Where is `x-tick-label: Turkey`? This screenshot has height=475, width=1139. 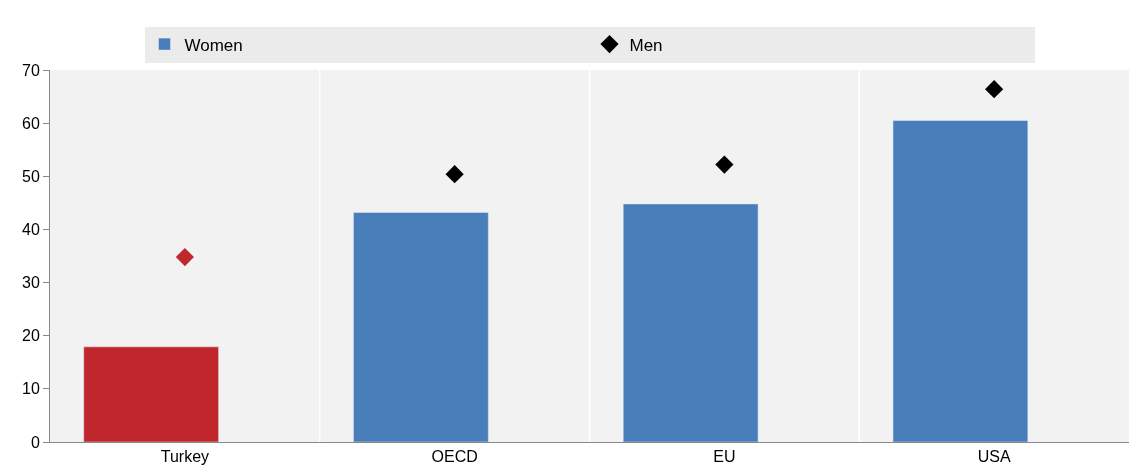 x-tick-label: Turkey is located at coordinates (185, 457).